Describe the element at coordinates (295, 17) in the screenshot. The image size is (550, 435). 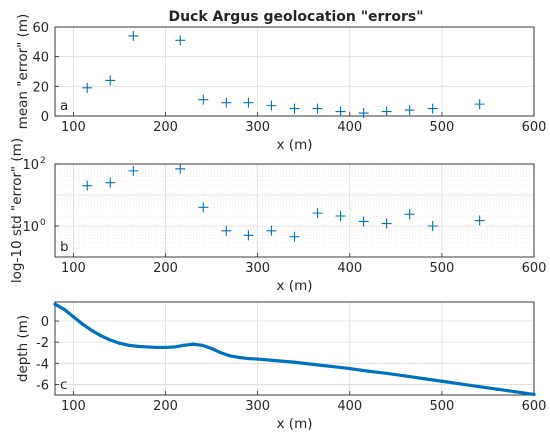
I see `chart-title: Duck Argus geolocation "errors"` at that location.